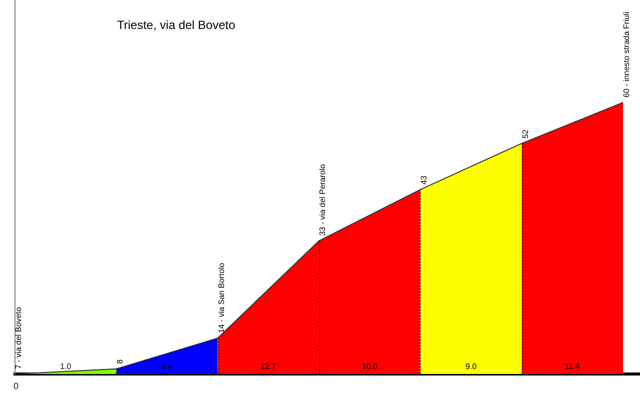  I want to click on data-label: 14 - via San Bortolo, so click(221, 298).